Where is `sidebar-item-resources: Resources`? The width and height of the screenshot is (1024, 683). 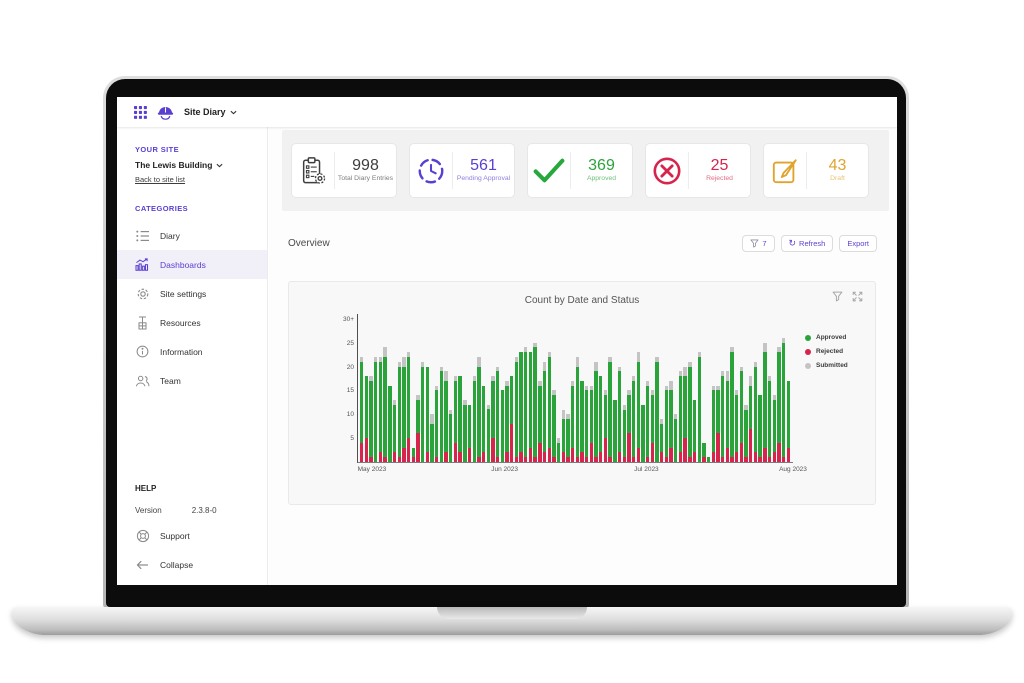
sidebar-item-resources: Resources is located at coordinates (192, 322).